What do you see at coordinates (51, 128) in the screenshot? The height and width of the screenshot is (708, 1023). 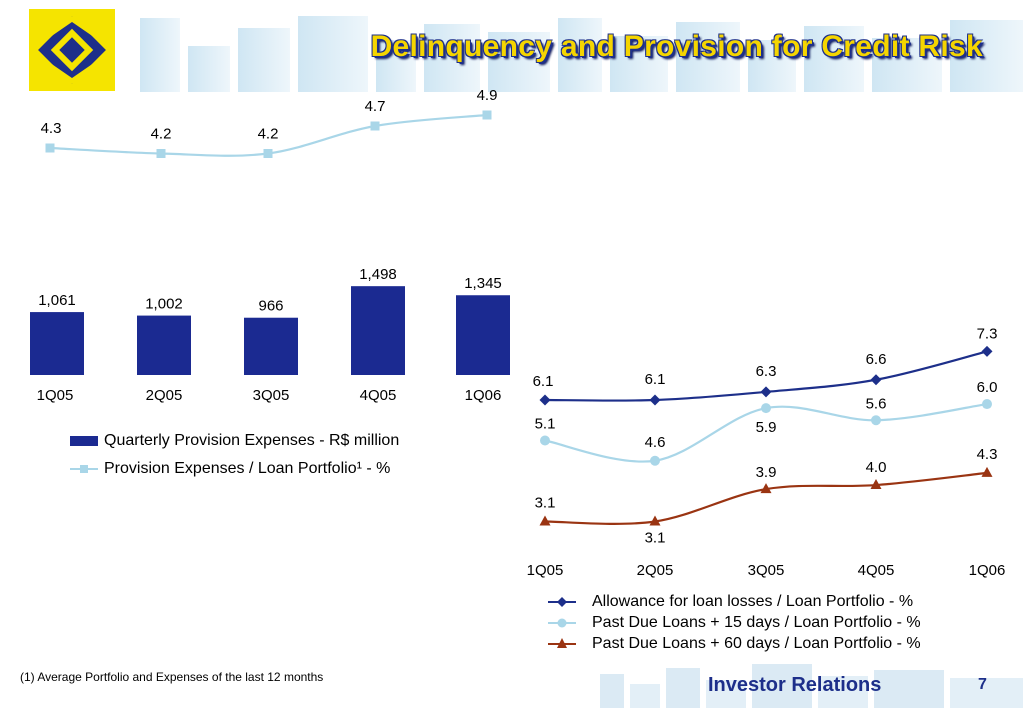 I see `provision-ratio-label: 4.3` at bounding box center [51, 128].